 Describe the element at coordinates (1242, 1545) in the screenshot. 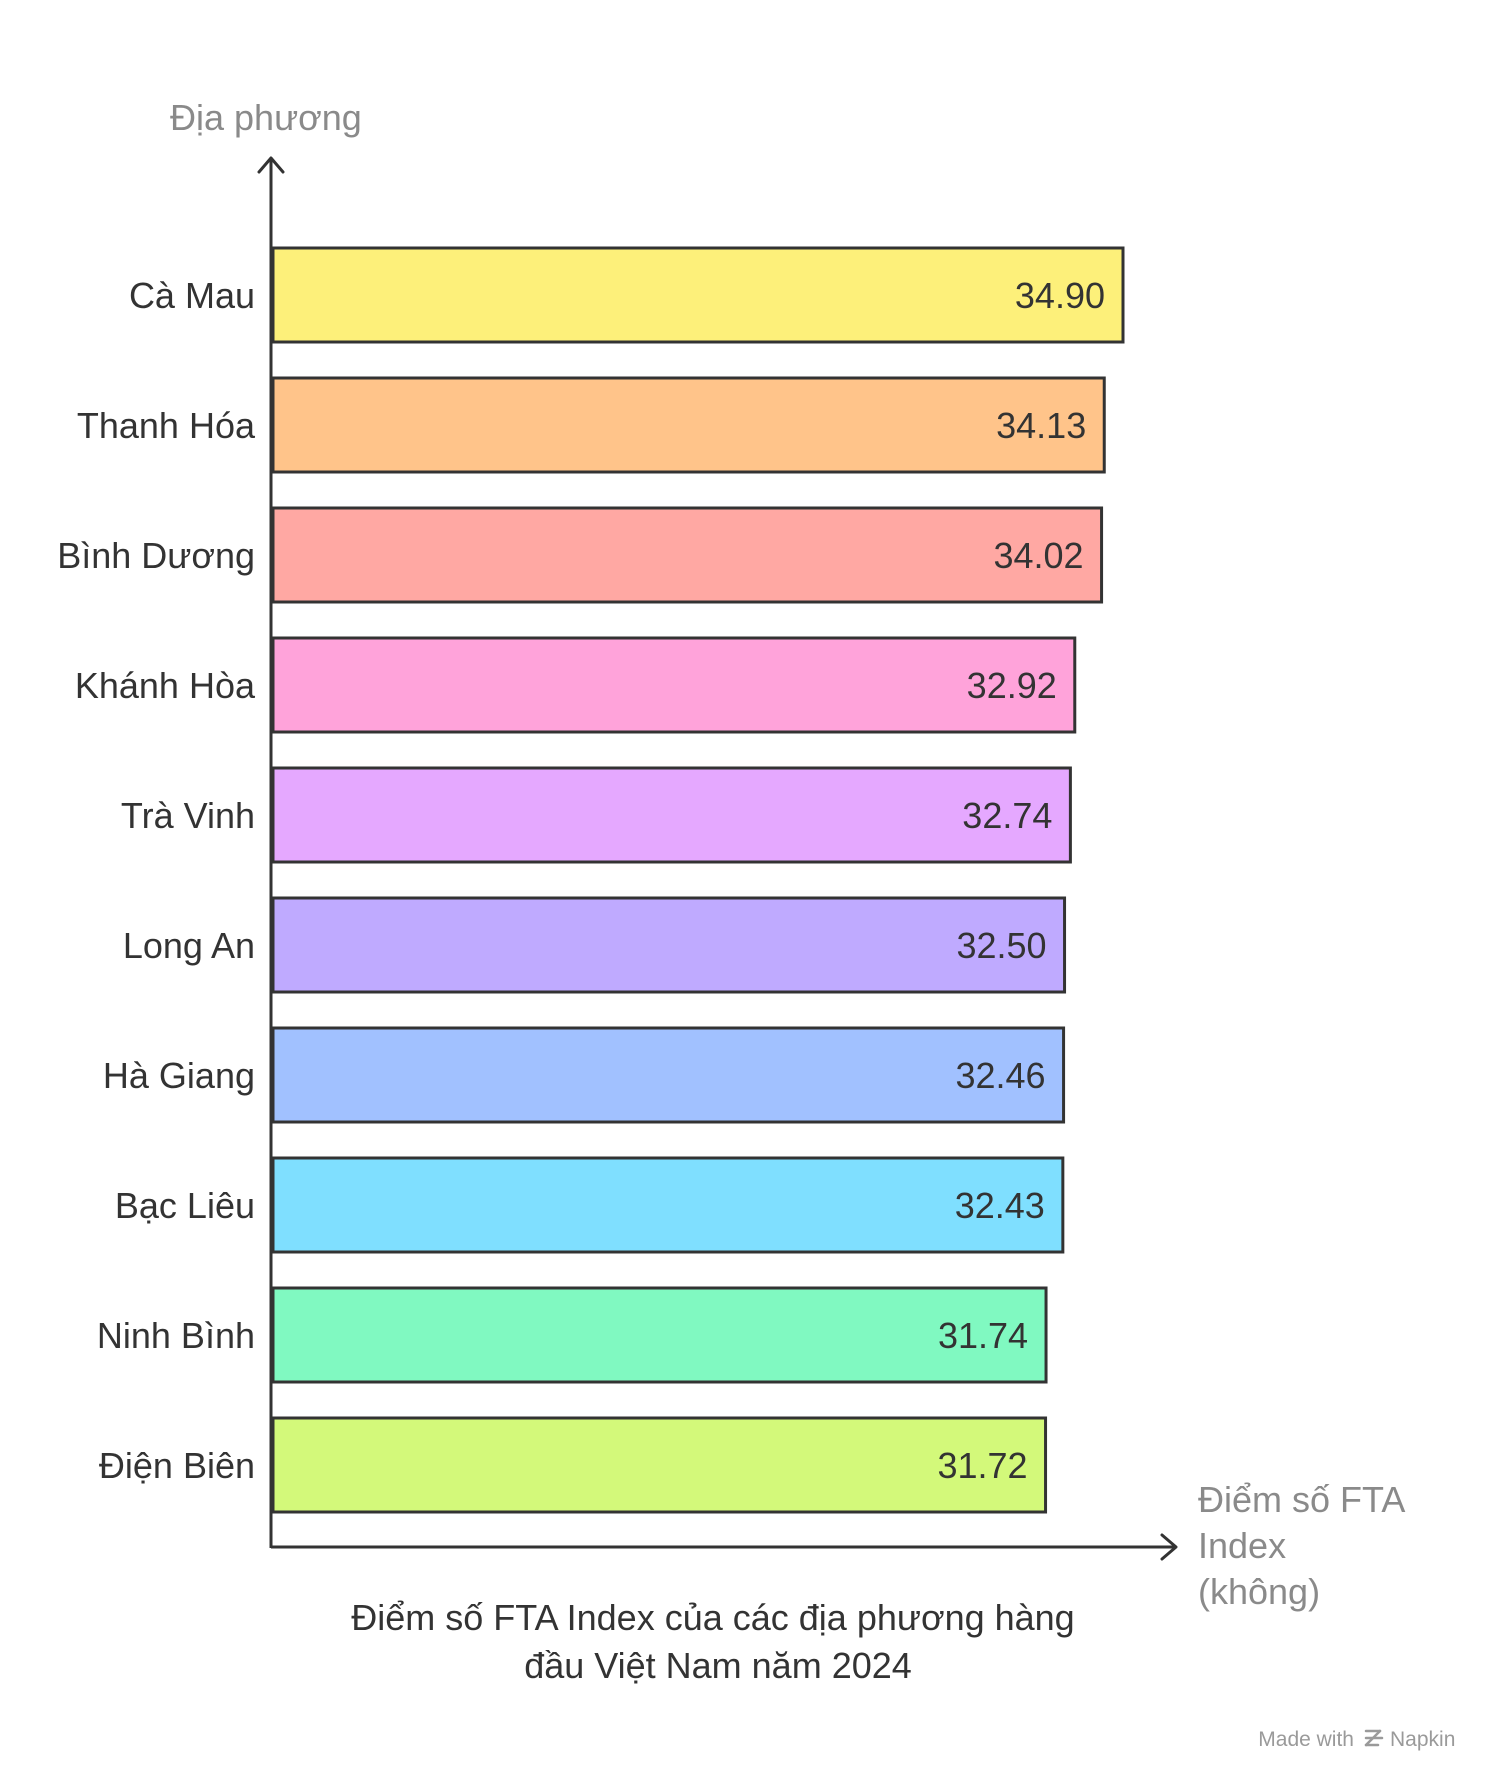

I see `x-axis-title-line-2: Index` at that location.